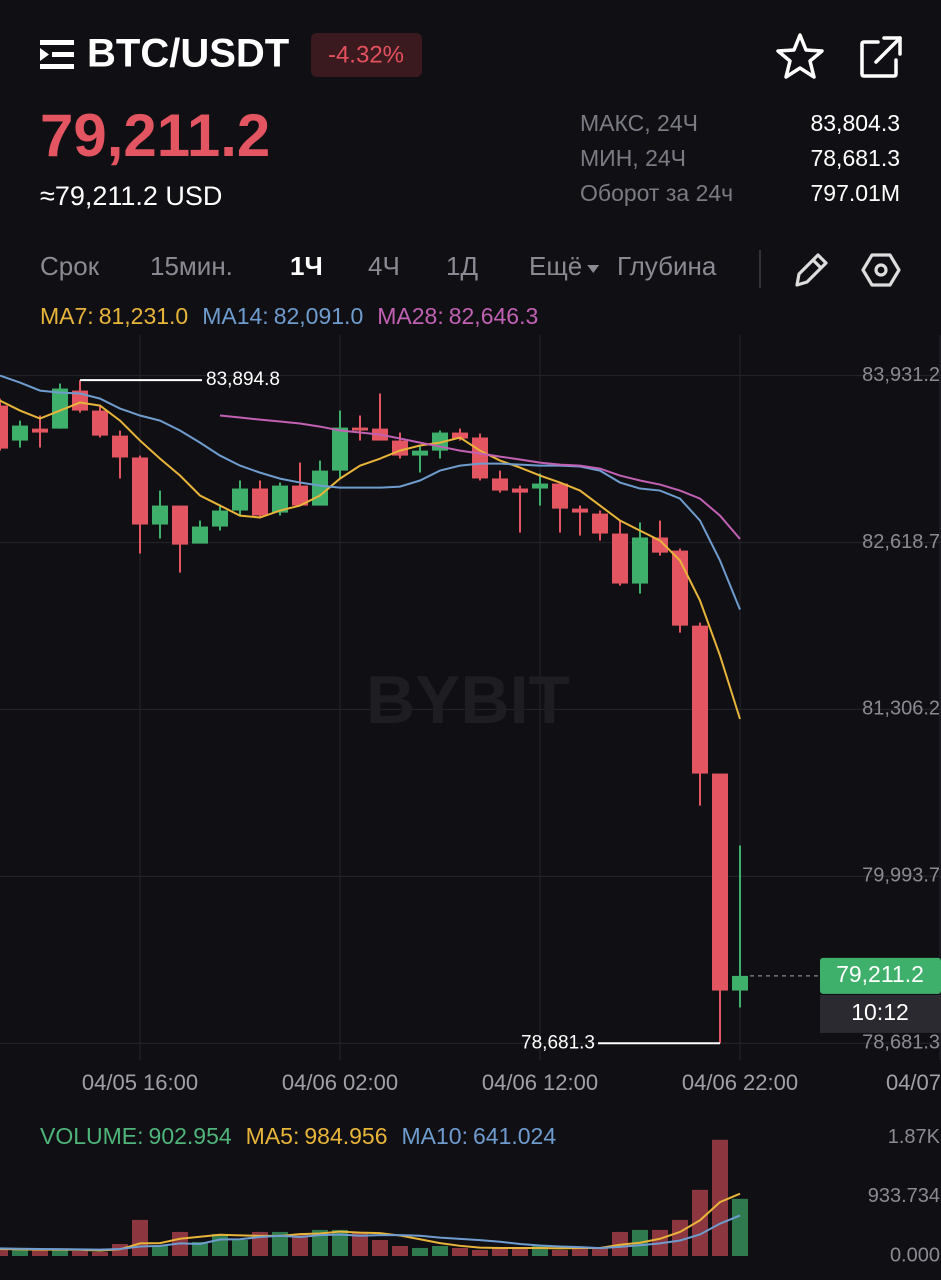  Describe the element at coordinates (340, 1082) in the screenshot. I see `x-tick-label: 04/06 02:00` at that location.